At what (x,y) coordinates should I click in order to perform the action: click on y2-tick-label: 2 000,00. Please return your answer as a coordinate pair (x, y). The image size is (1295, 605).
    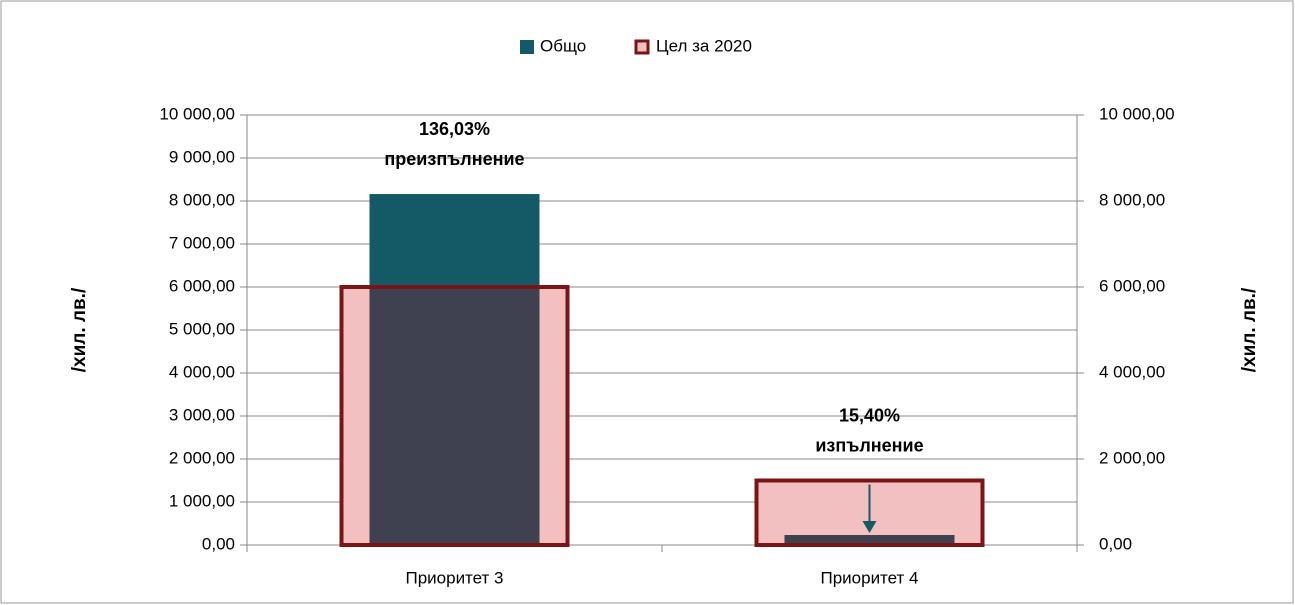
    Looking at the image, I should click on (1132, 457).